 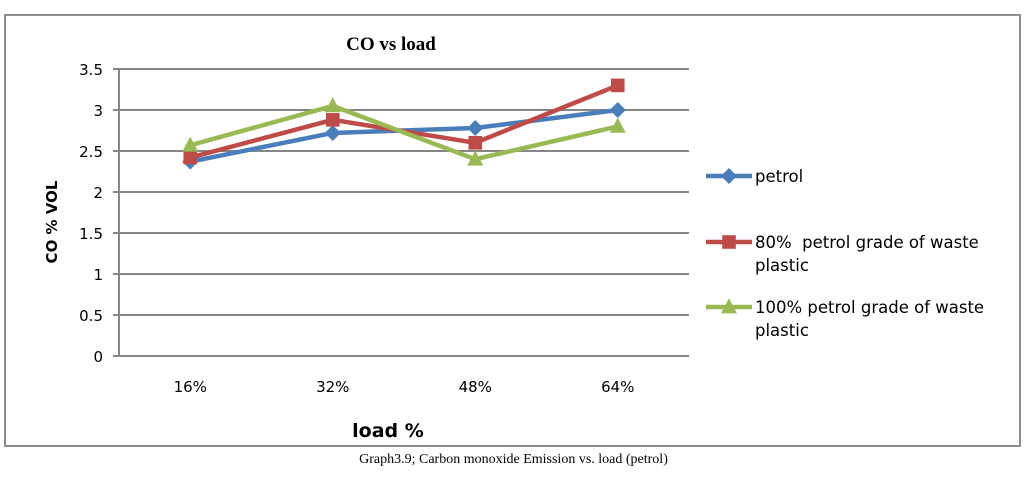 I want to click on y-tick-label: 1, so click(x=98, y=275).